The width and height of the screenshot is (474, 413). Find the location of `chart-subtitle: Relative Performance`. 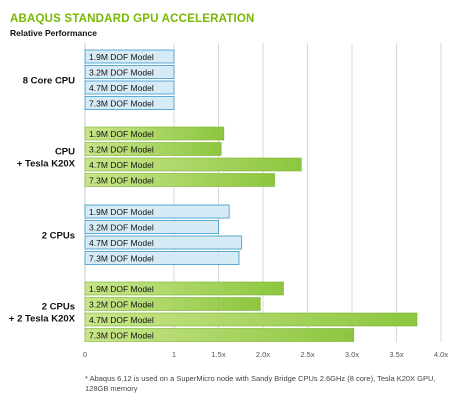

chart-subtitle: Relative Performance is located at coordinates (53, 33).